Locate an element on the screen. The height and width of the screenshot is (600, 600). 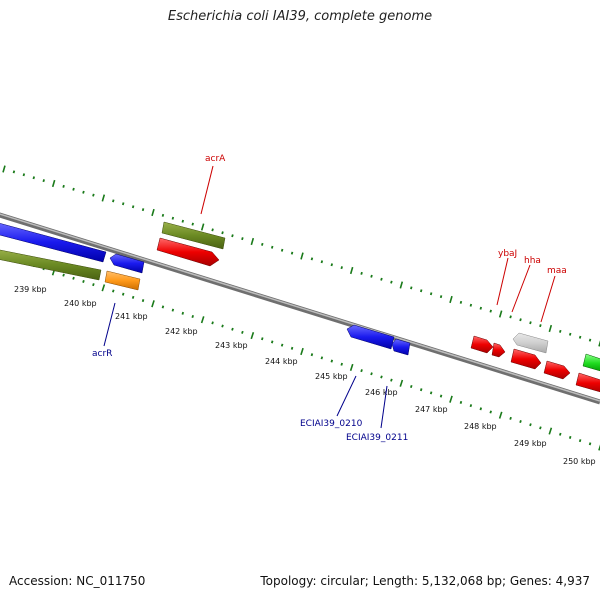
label-ECIAI39-0211: ECIAI39_0211 is located at coordinates (377, 438).